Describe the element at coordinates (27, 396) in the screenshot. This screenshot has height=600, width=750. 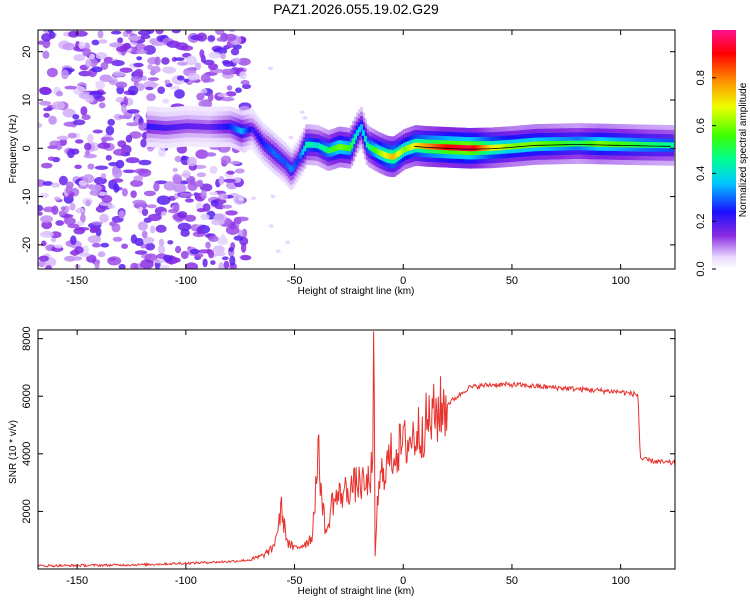
I see `snr-y-tick-label: 6000` at that location.